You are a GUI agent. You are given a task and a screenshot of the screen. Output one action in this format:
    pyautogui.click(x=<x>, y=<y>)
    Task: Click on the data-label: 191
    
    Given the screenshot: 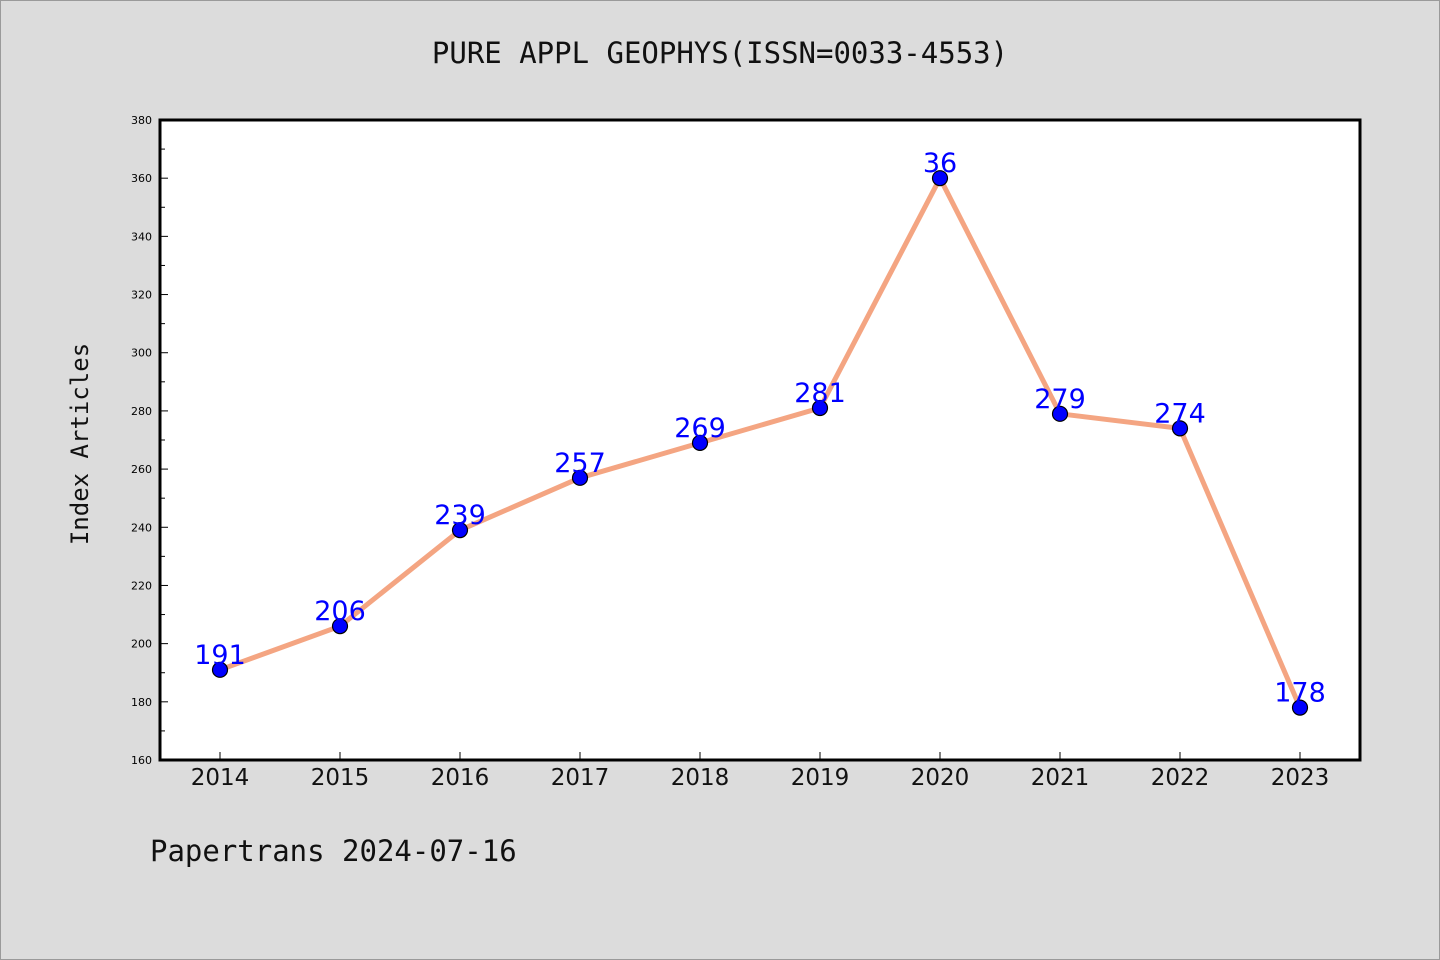 What is the action you would take?
    pyautogui.click(x=220, y=655)
    